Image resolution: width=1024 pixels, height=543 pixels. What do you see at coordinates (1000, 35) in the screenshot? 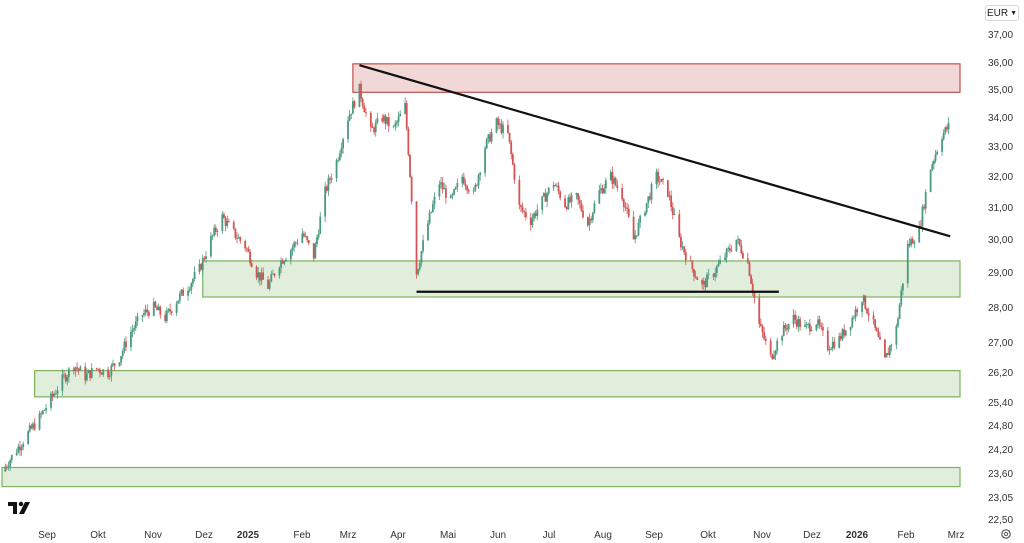
I see `y-tick-label: 37,00` at bounding box center [1000, 35].